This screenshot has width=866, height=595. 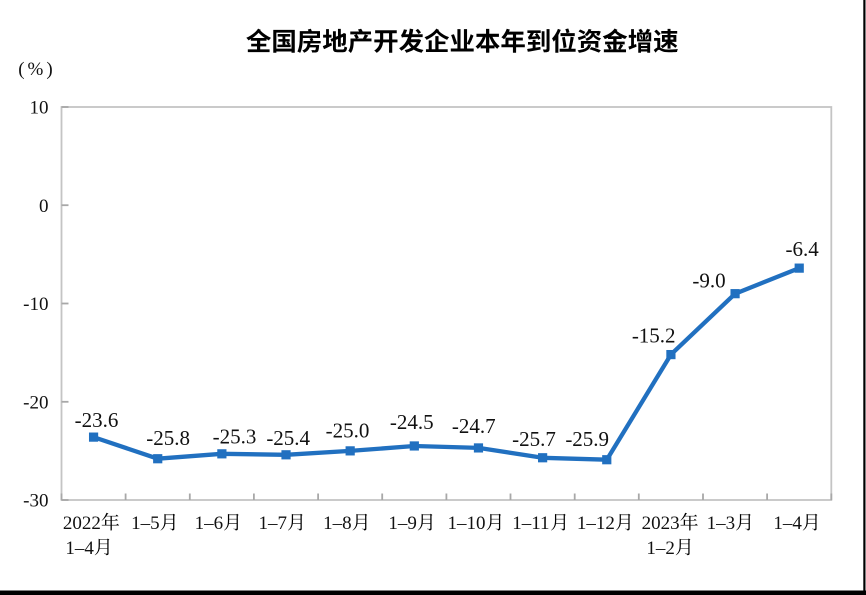 I want to click on svg-text: 1–11, so click(x=530, y=523).